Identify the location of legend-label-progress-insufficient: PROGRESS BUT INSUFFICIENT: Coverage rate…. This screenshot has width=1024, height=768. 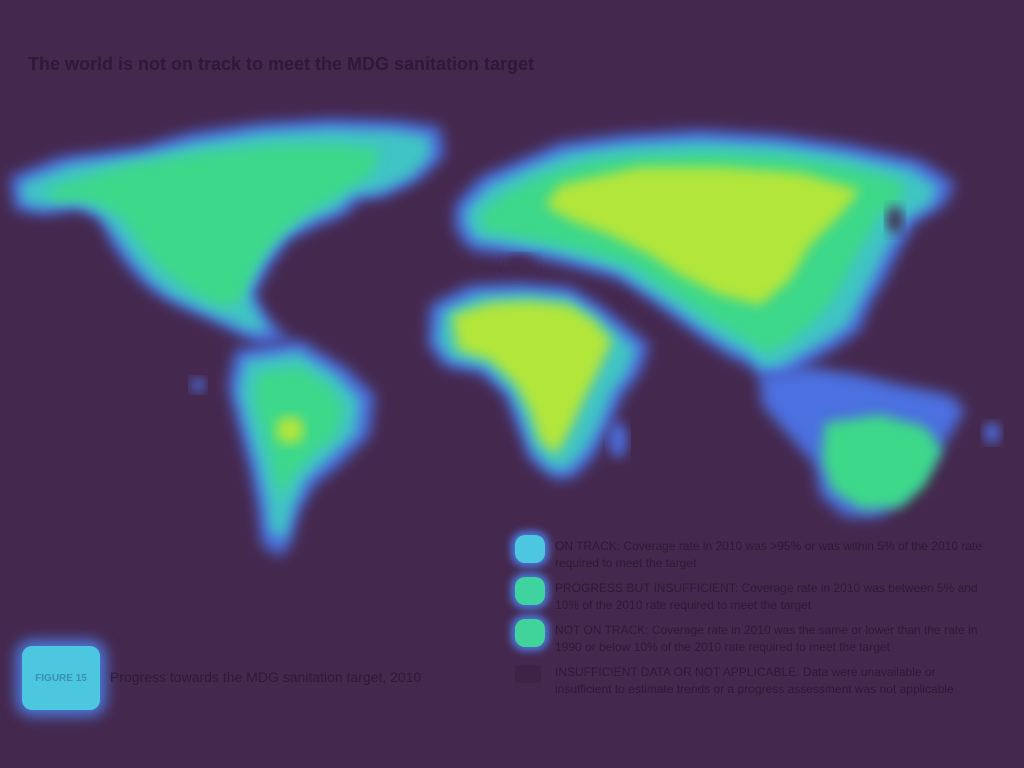
(766, 596).